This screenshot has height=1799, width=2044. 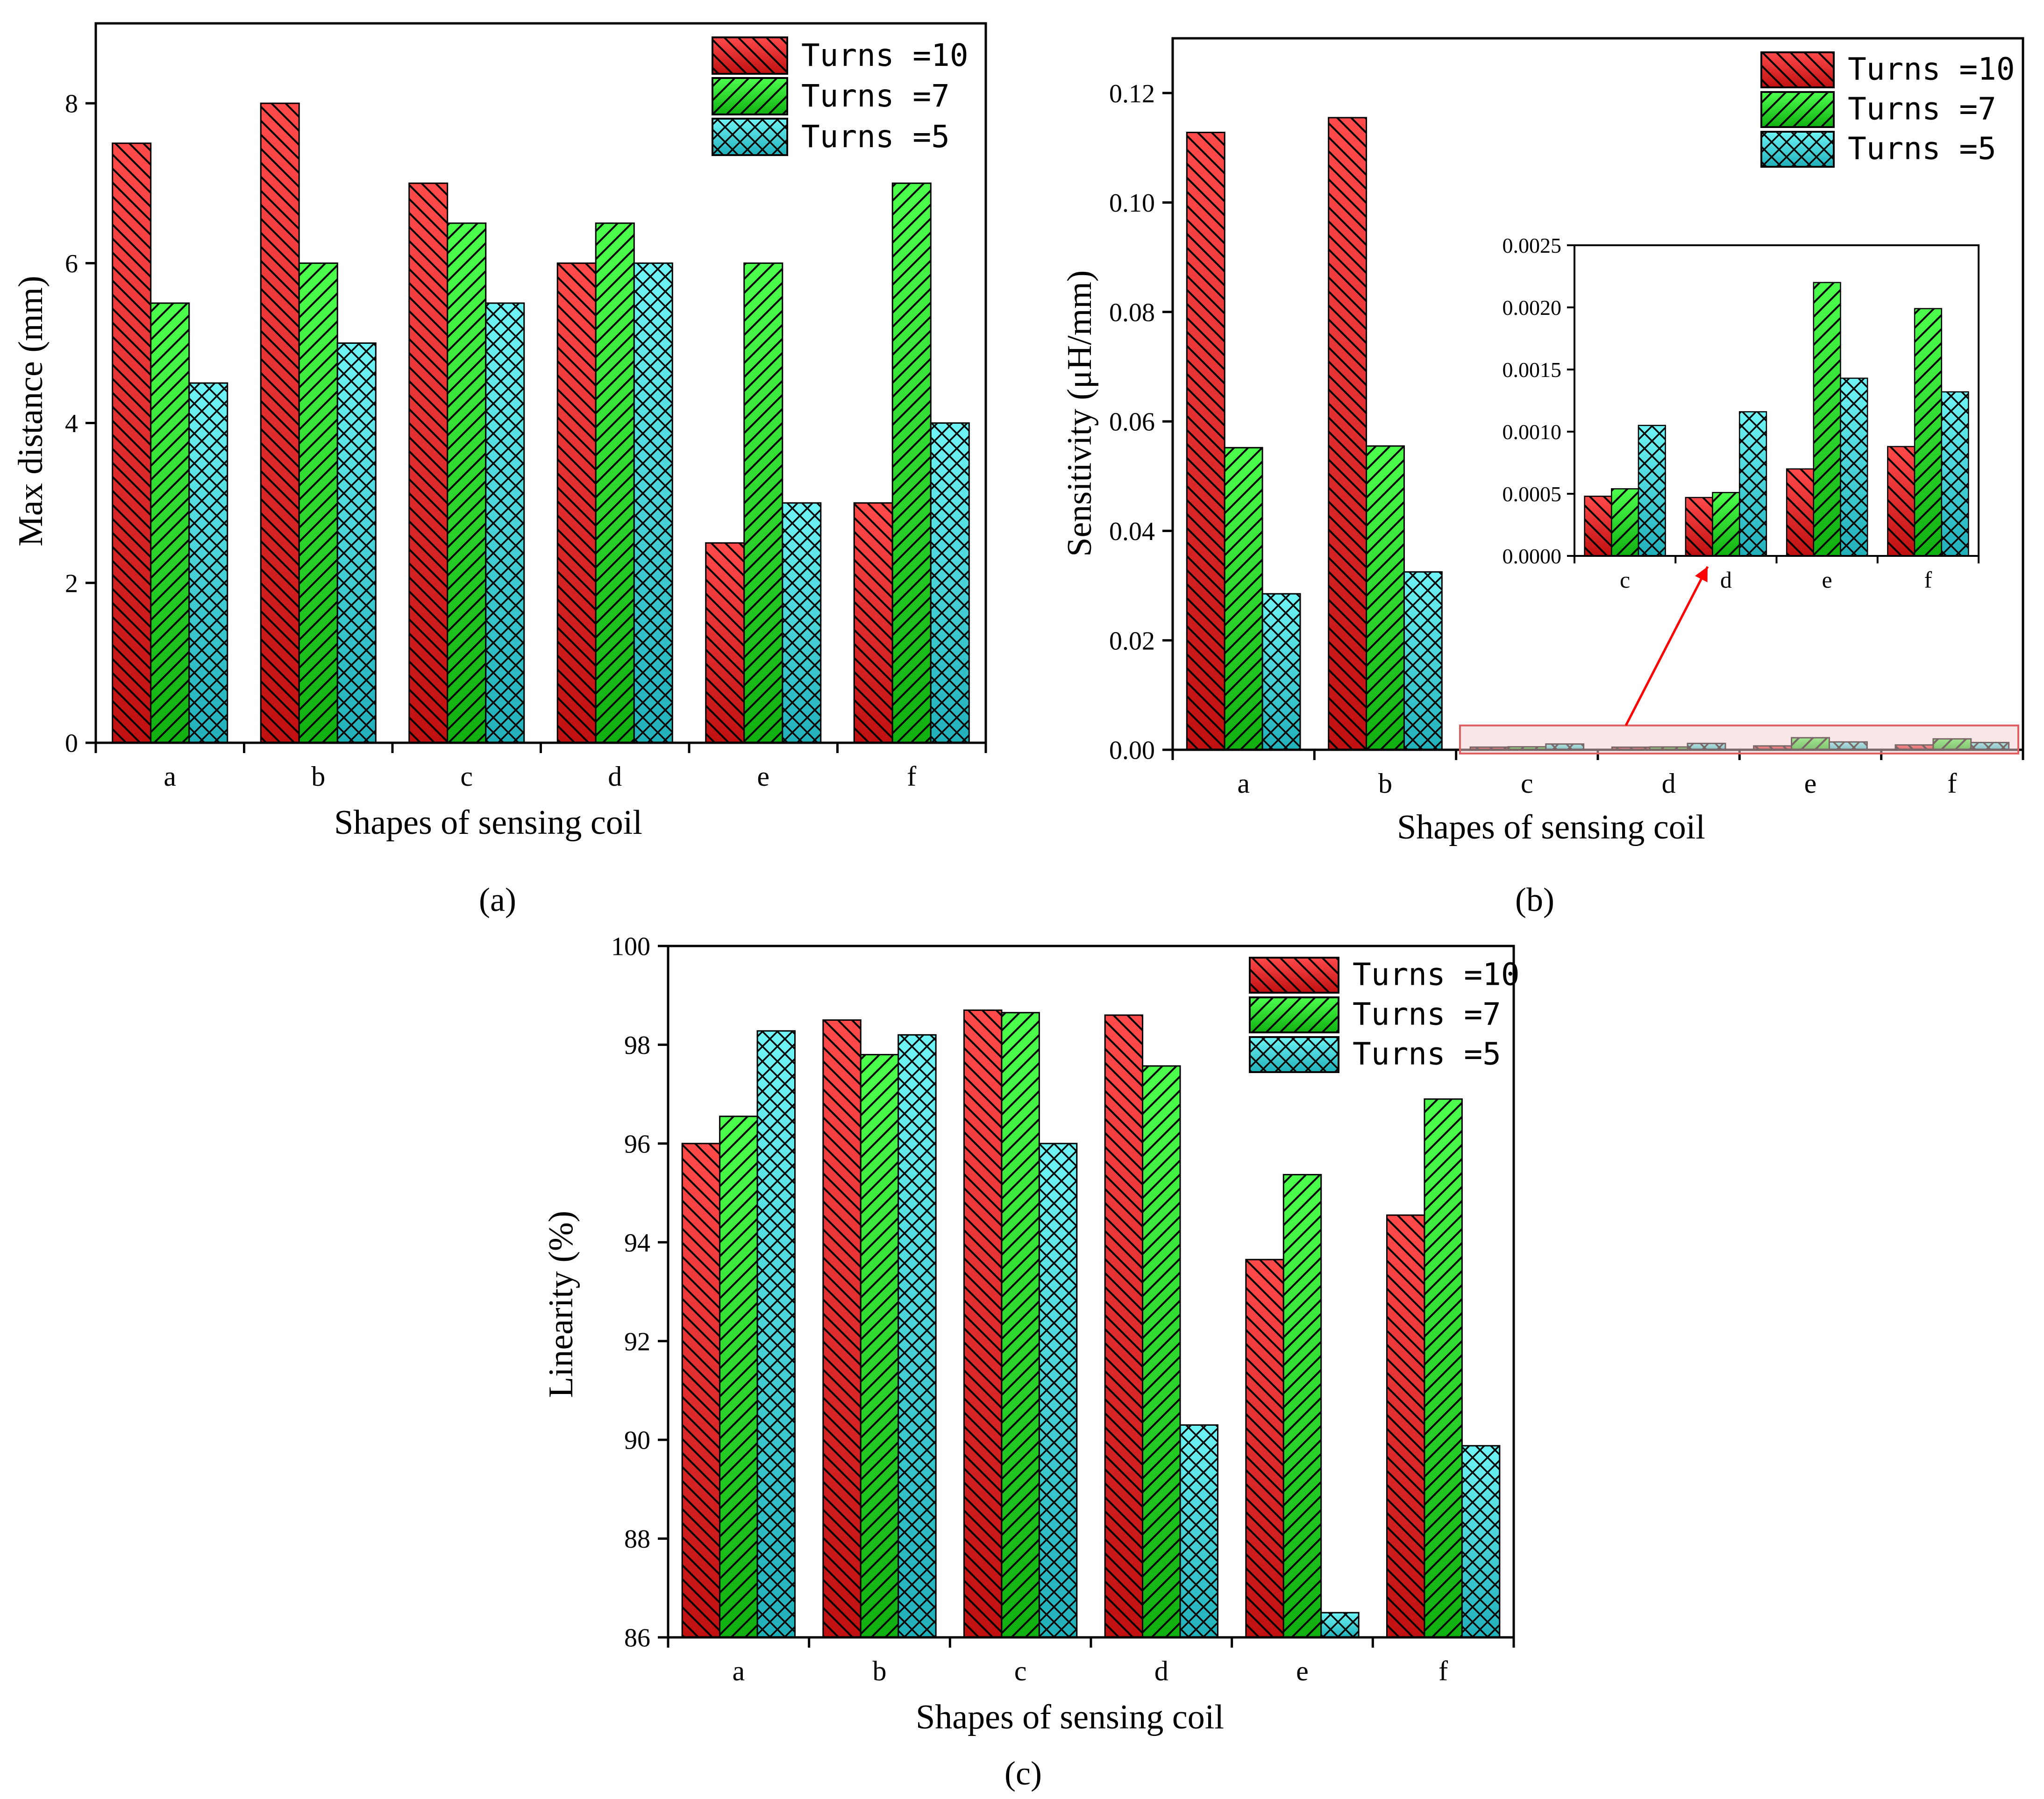 I want to click on panel-b-inset-zoom-chart: 0.0000 0.0005 0.0010 0.0015 0.0020 0.0025 c d e f, so click(x=1741, y=413).